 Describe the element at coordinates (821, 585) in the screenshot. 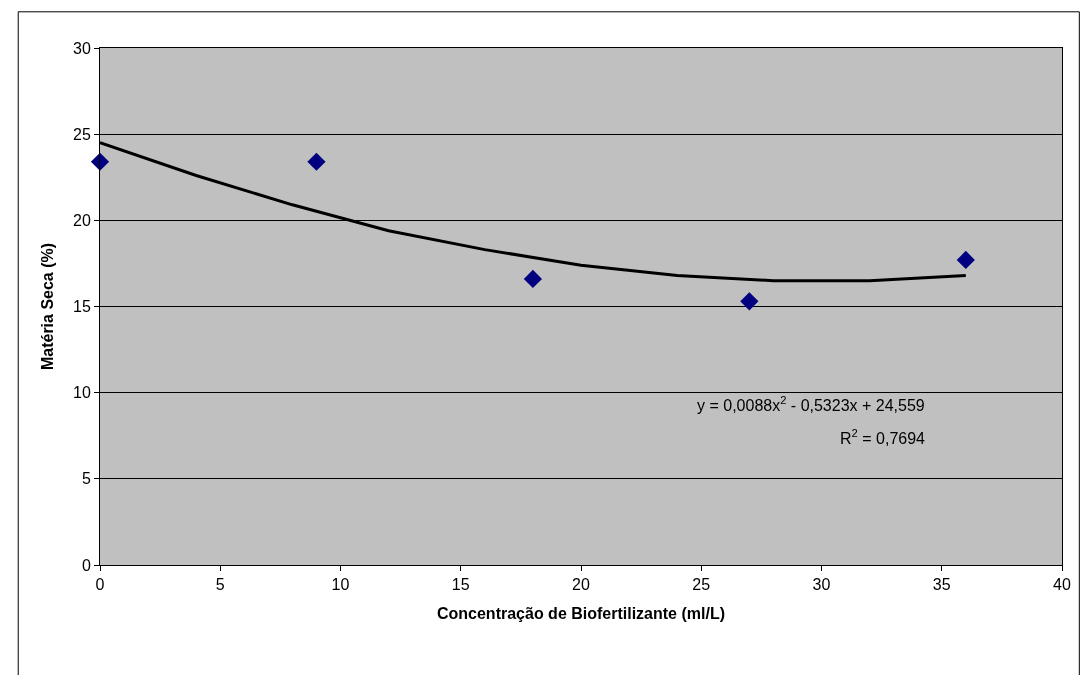

I see `x-tick-label: 30` at that location.